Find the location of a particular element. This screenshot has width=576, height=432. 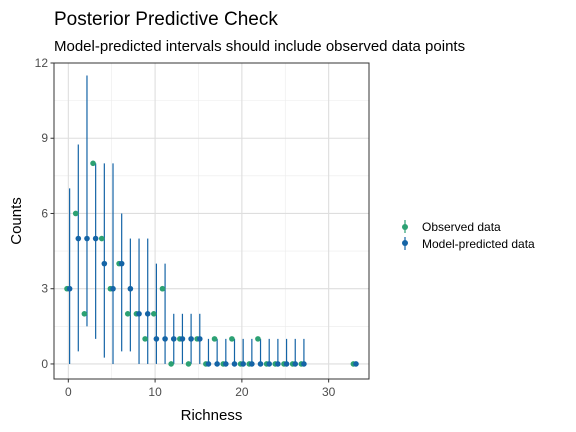

legend-item-predicted: Model-predicted data is located at coordinates (468, 244).